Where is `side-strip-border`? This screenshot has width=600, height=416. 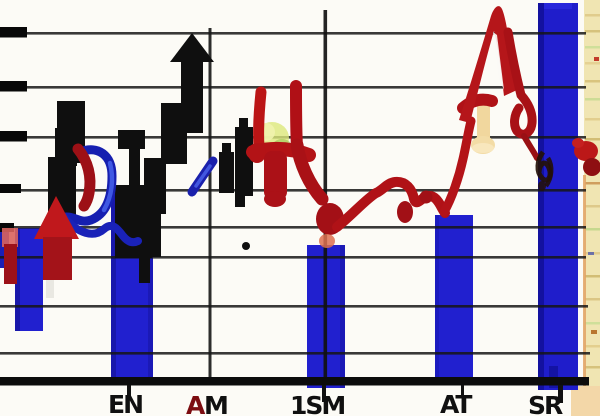 side-strip-border is located at coordinates (584, 280).